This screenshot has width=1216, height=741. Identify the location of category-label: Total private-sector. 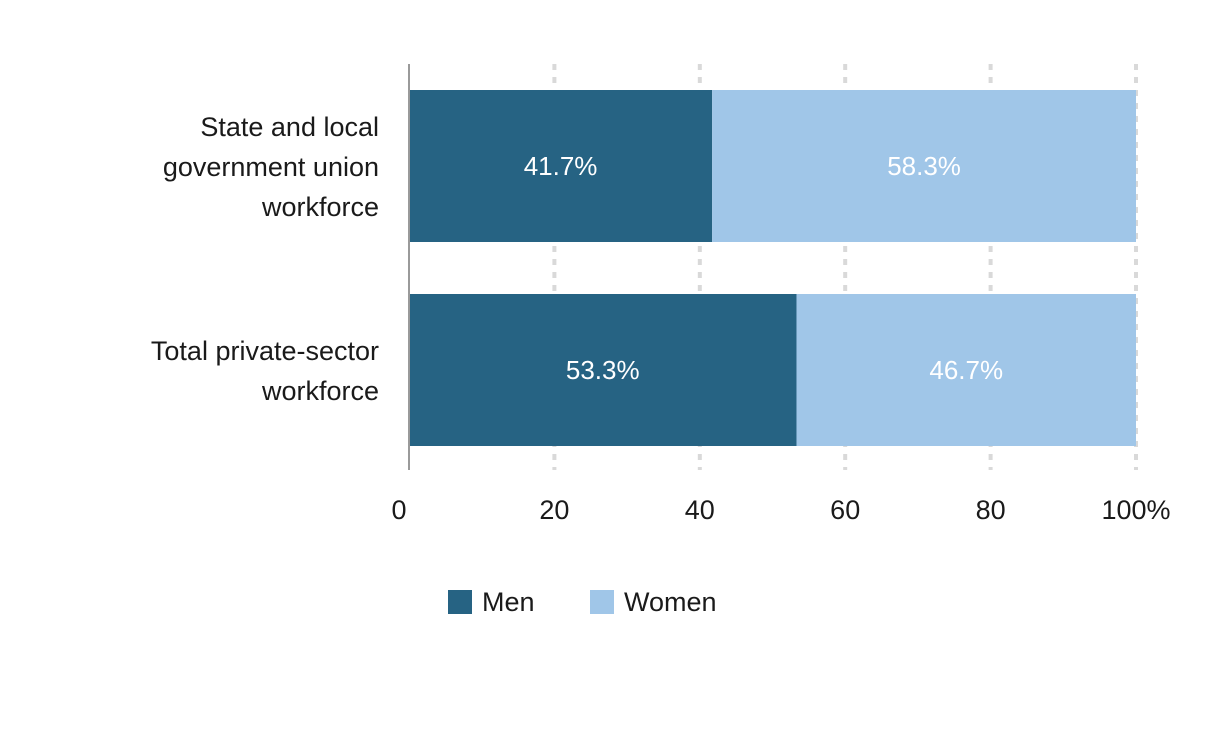
(265, 351).